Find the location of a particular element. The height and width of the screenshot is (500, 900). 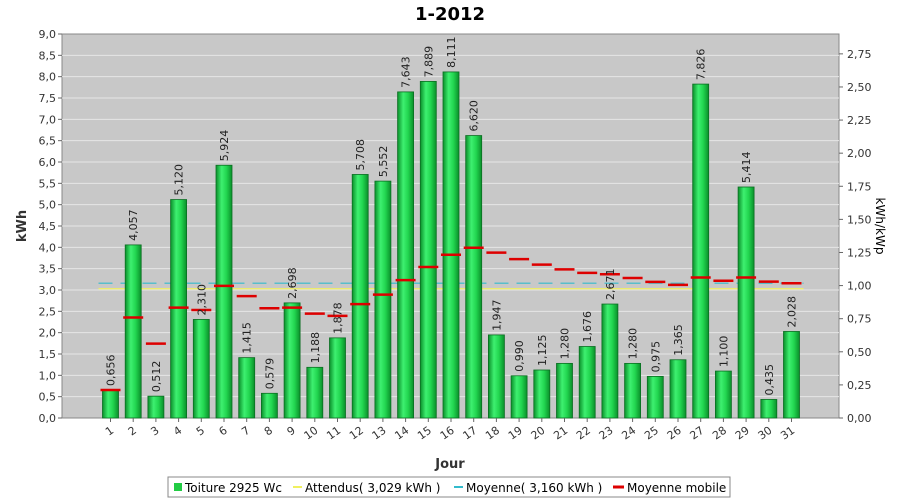

bar-value-label: 2,671 is located at coordinates (610, 285).